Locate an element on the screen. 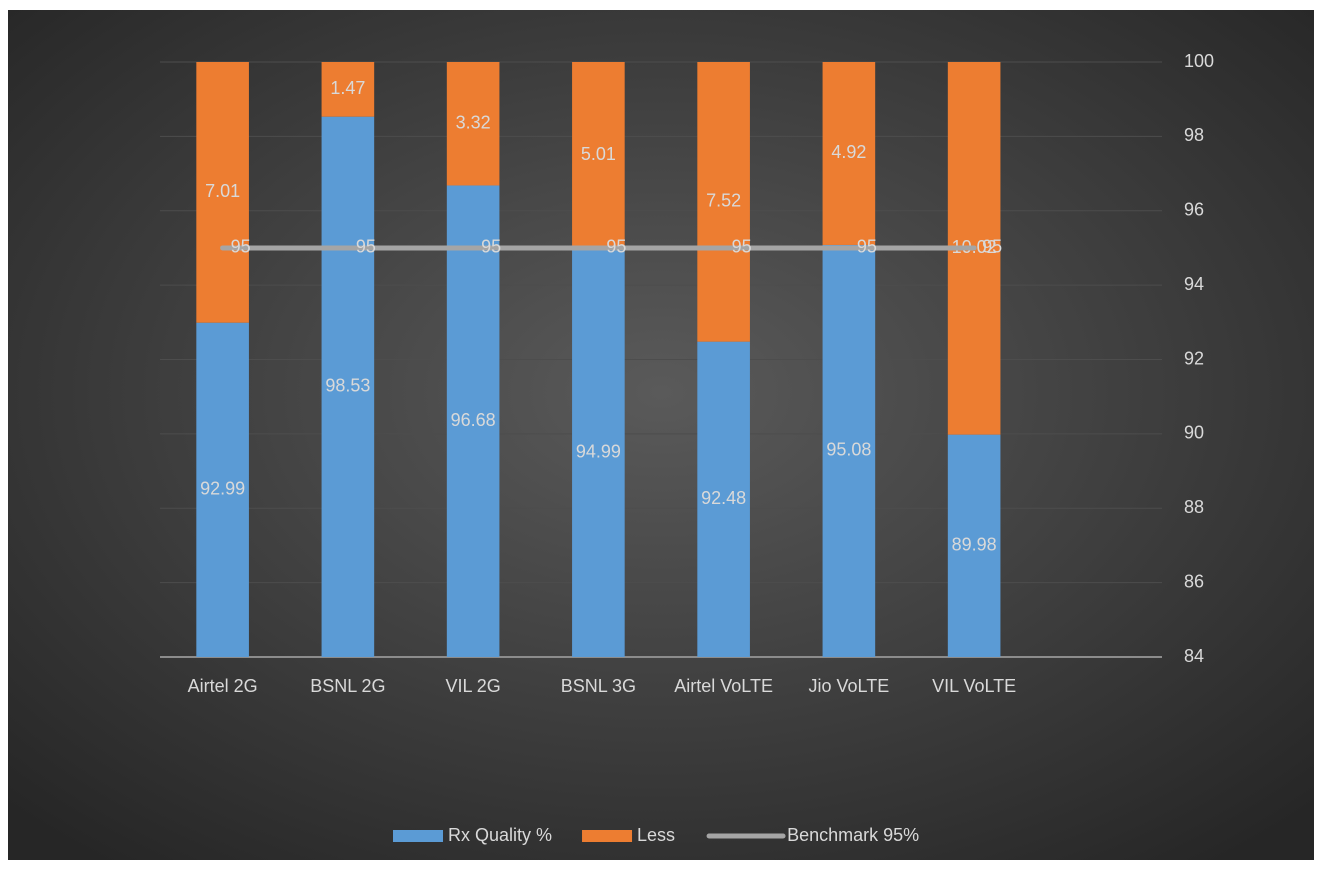  data-label: 7.01 is located at coordinates (222, 191).